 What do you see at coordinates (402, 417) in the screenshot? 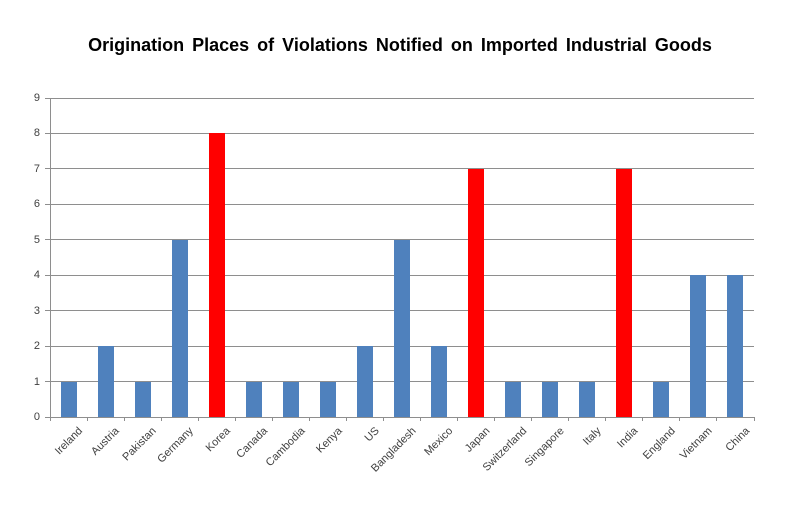
I see `x-axis` at bounding box center [402, 417].